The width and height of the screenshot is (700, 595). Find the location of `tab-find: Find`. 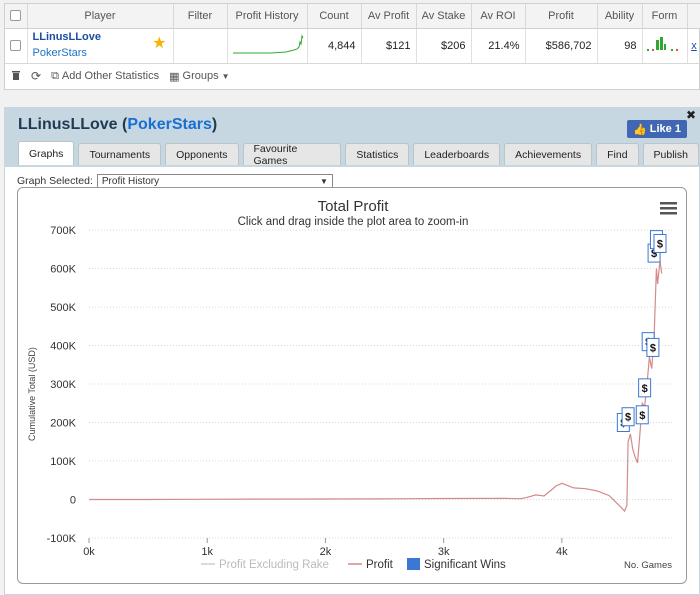

tab-find: Find is located at coordinates (617, 154).